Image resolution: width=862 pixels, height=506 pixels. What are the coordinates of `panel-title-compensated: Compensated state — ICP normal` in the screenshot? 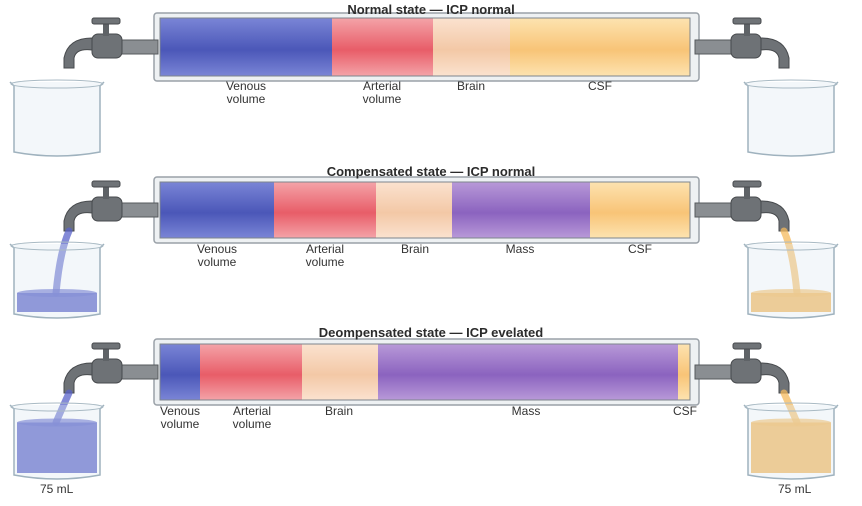 It's located at (431, 171).